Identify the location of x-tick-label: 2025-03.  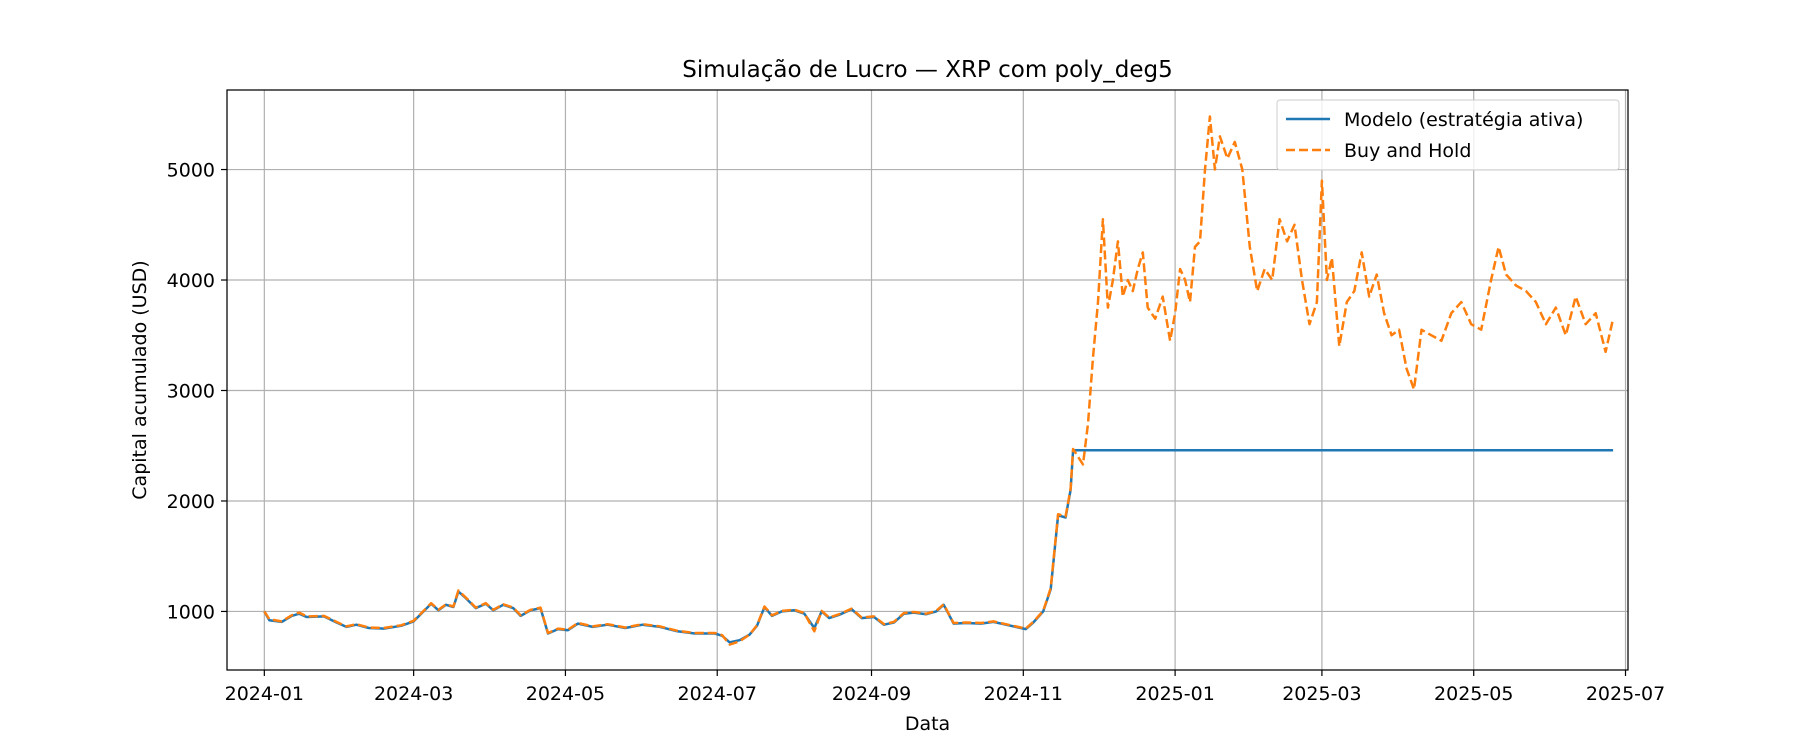
(1321, 694).